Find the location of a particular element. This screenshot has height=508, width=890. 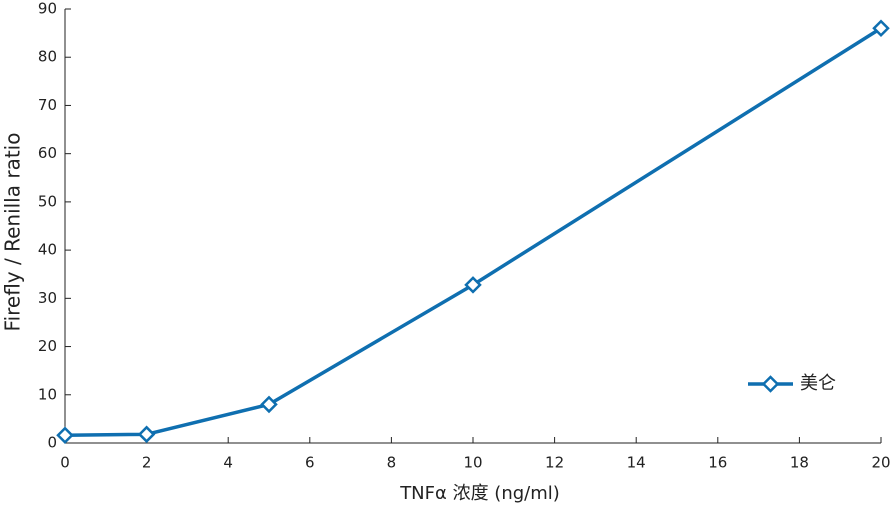

y-tick-label: 30 is located at coordinates (47, 298).